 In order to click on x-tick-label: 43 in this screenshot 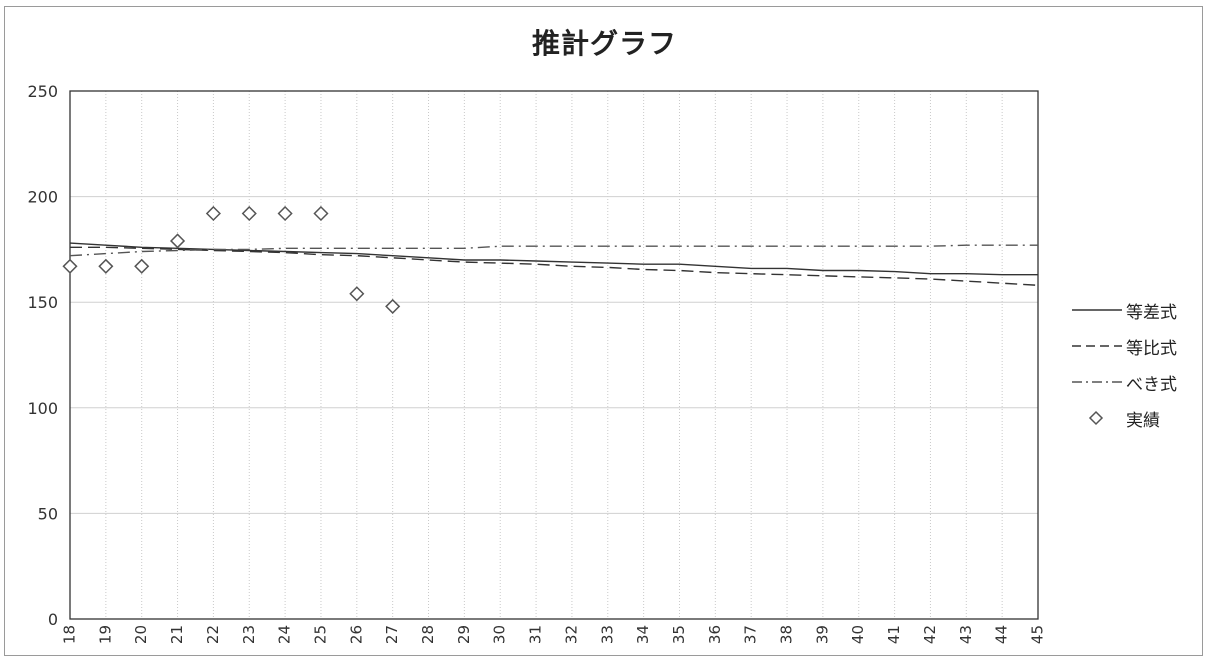, I will do `click(966, 634)`.